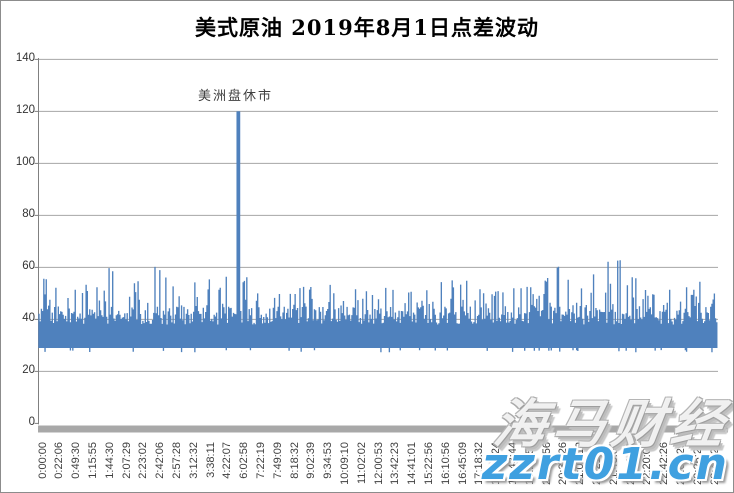 The image size is (734, 493). Describe the element at coordinates (92, 460) in the screenshot. I see `x-tick-label-text: 1:15:55` at that location.